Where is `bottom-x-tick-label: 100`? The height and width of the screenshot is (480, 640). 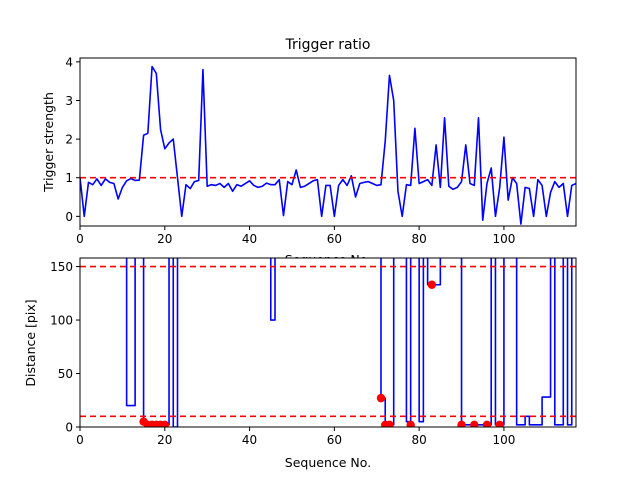 bottom-x-tick-label: 100 is located at coordinates (503, 440).